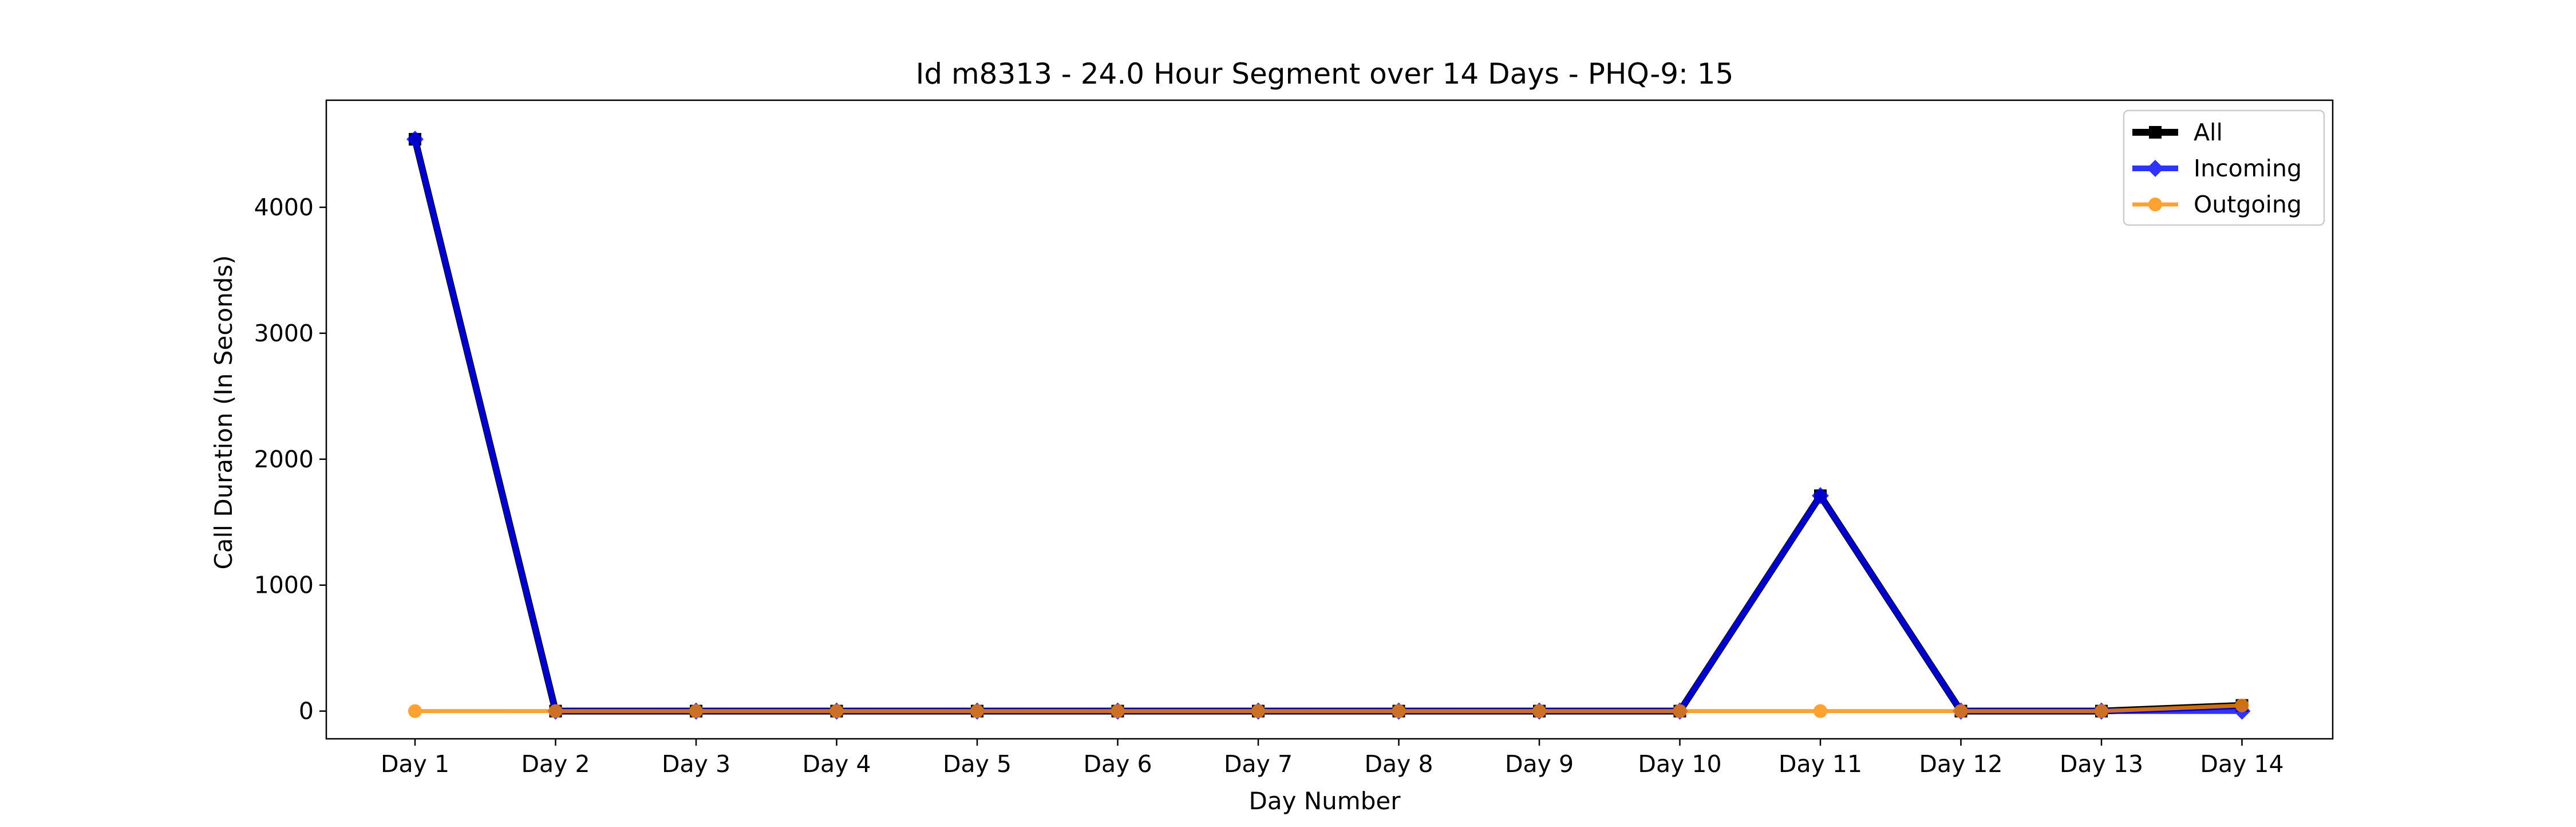 The image size is (2576, 827). I want to click on x-tick-label: Day 9, so click(1539, 764).